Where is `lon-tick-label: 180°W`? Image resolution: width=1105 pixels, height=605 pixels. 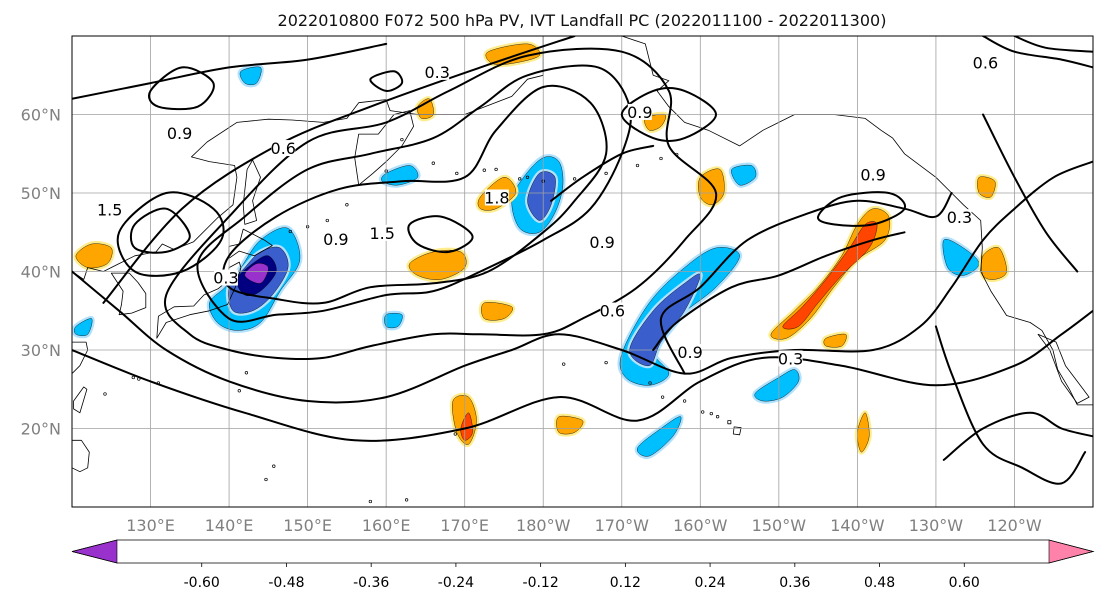 lon-tick-label: 180°W is located at coordinates (543, 525).